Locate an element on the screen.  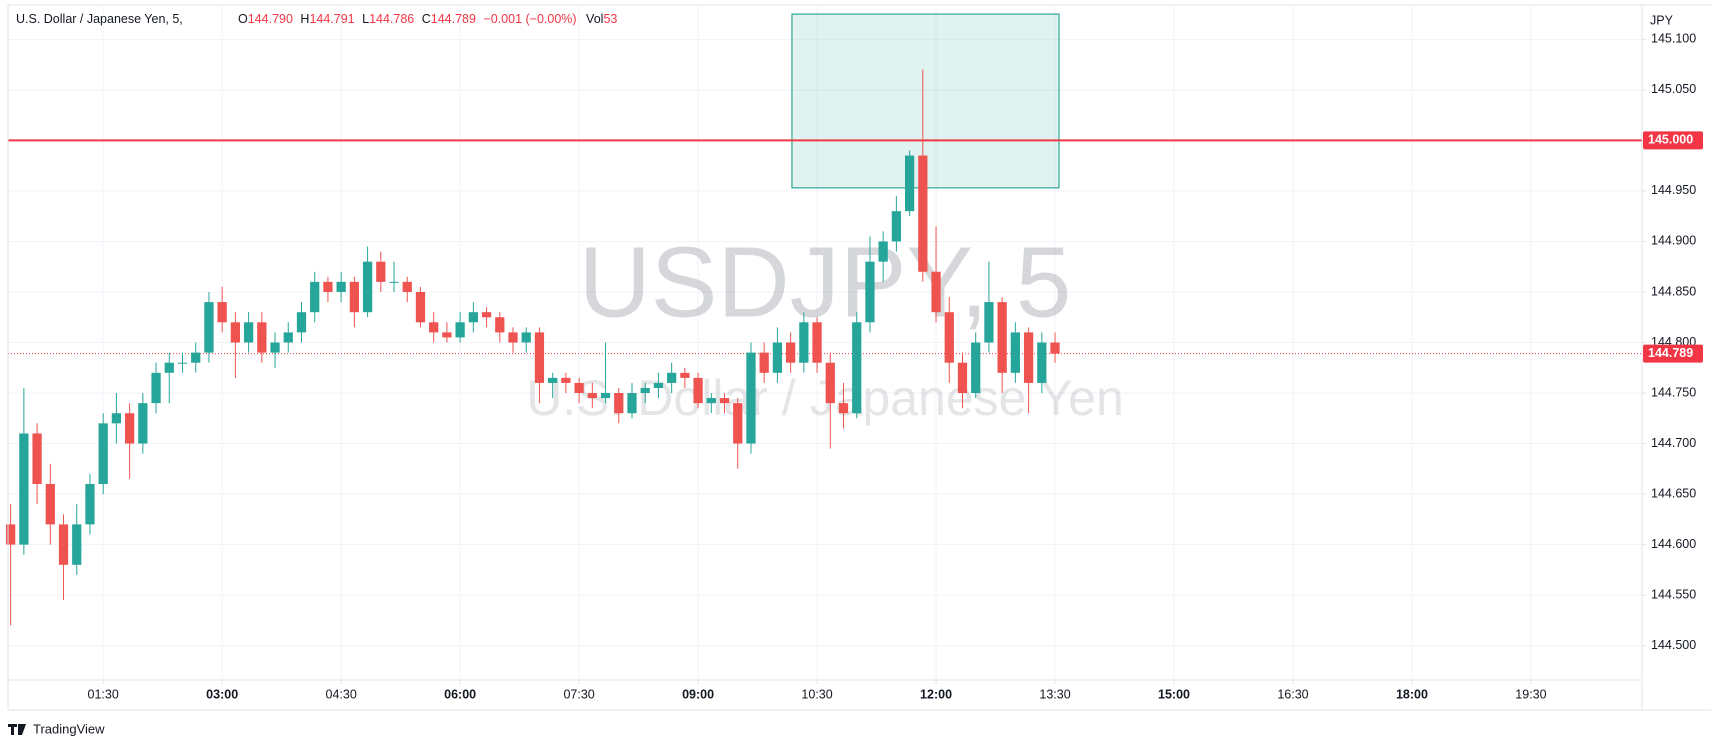
x-tick-label: 16:30 is located at coordinates (1292, 694).